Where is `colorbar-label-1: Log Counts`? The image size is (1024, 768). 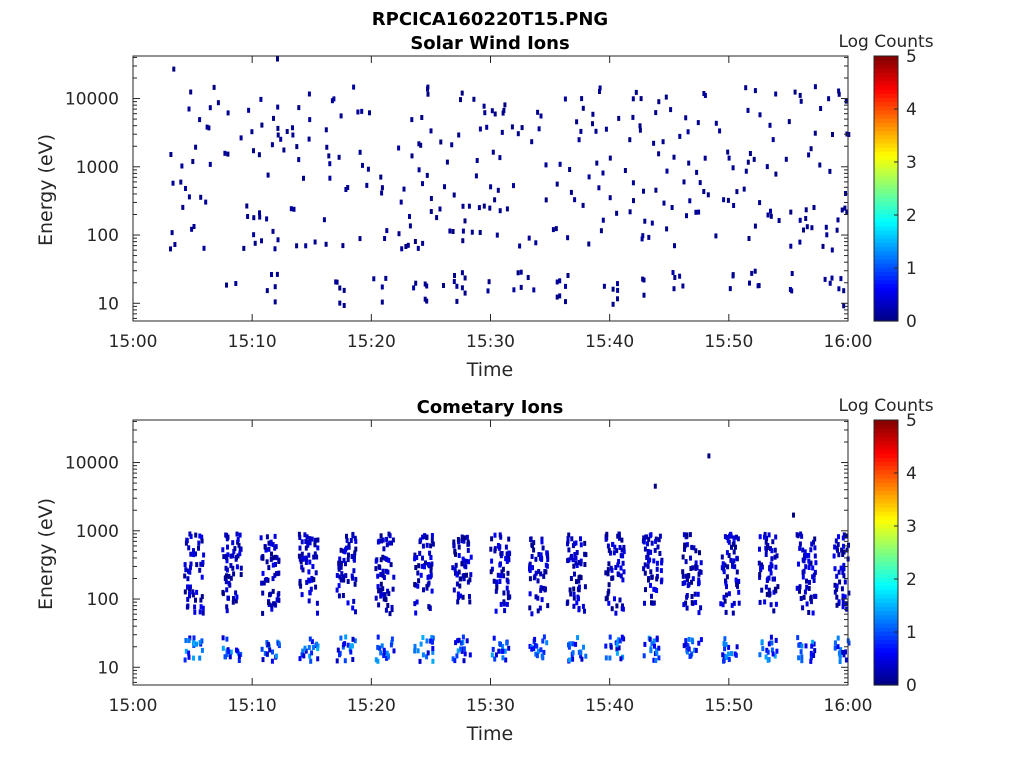 colorbar-label-1: Log Counts is located at coordinates (885, 42).